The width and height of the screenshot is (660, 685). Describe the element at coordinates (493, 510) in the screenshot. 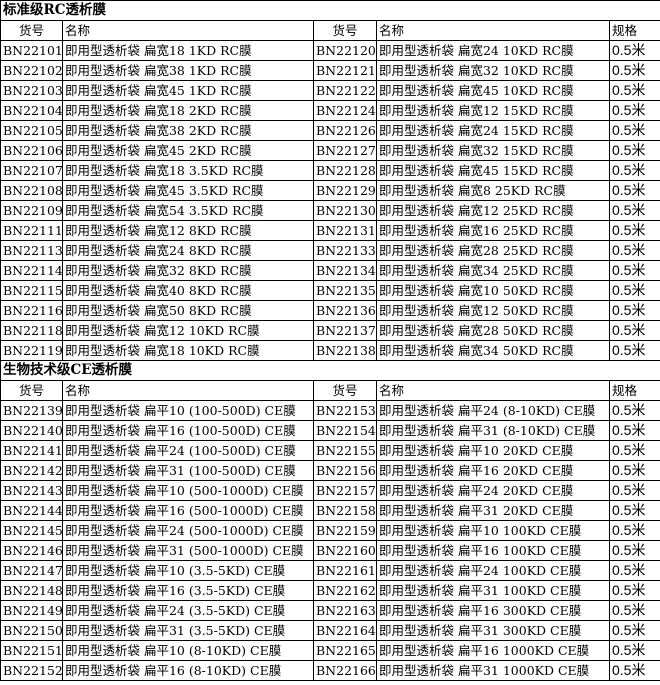

I see `item-name: 即用型透析袋 扁平31 20KD CE膜` at that location.